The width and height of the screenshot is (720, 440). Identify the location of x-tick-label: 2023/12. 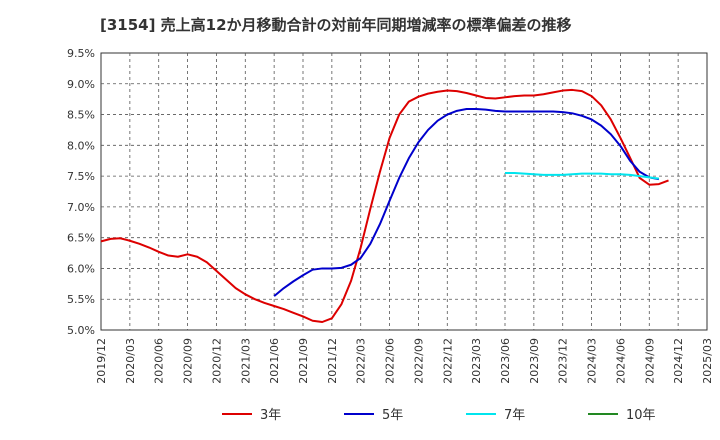
(563, 361).